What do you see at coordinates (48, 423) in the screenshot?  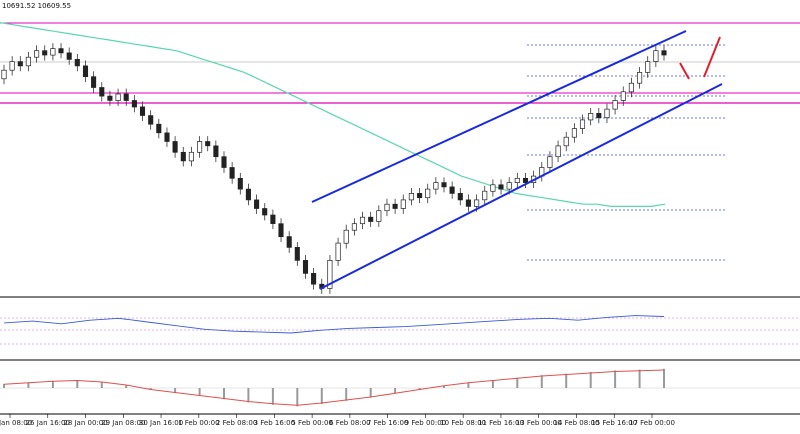 I see `x-tick-label: 26 Jan 16:00` at bounding box center [48, 423].